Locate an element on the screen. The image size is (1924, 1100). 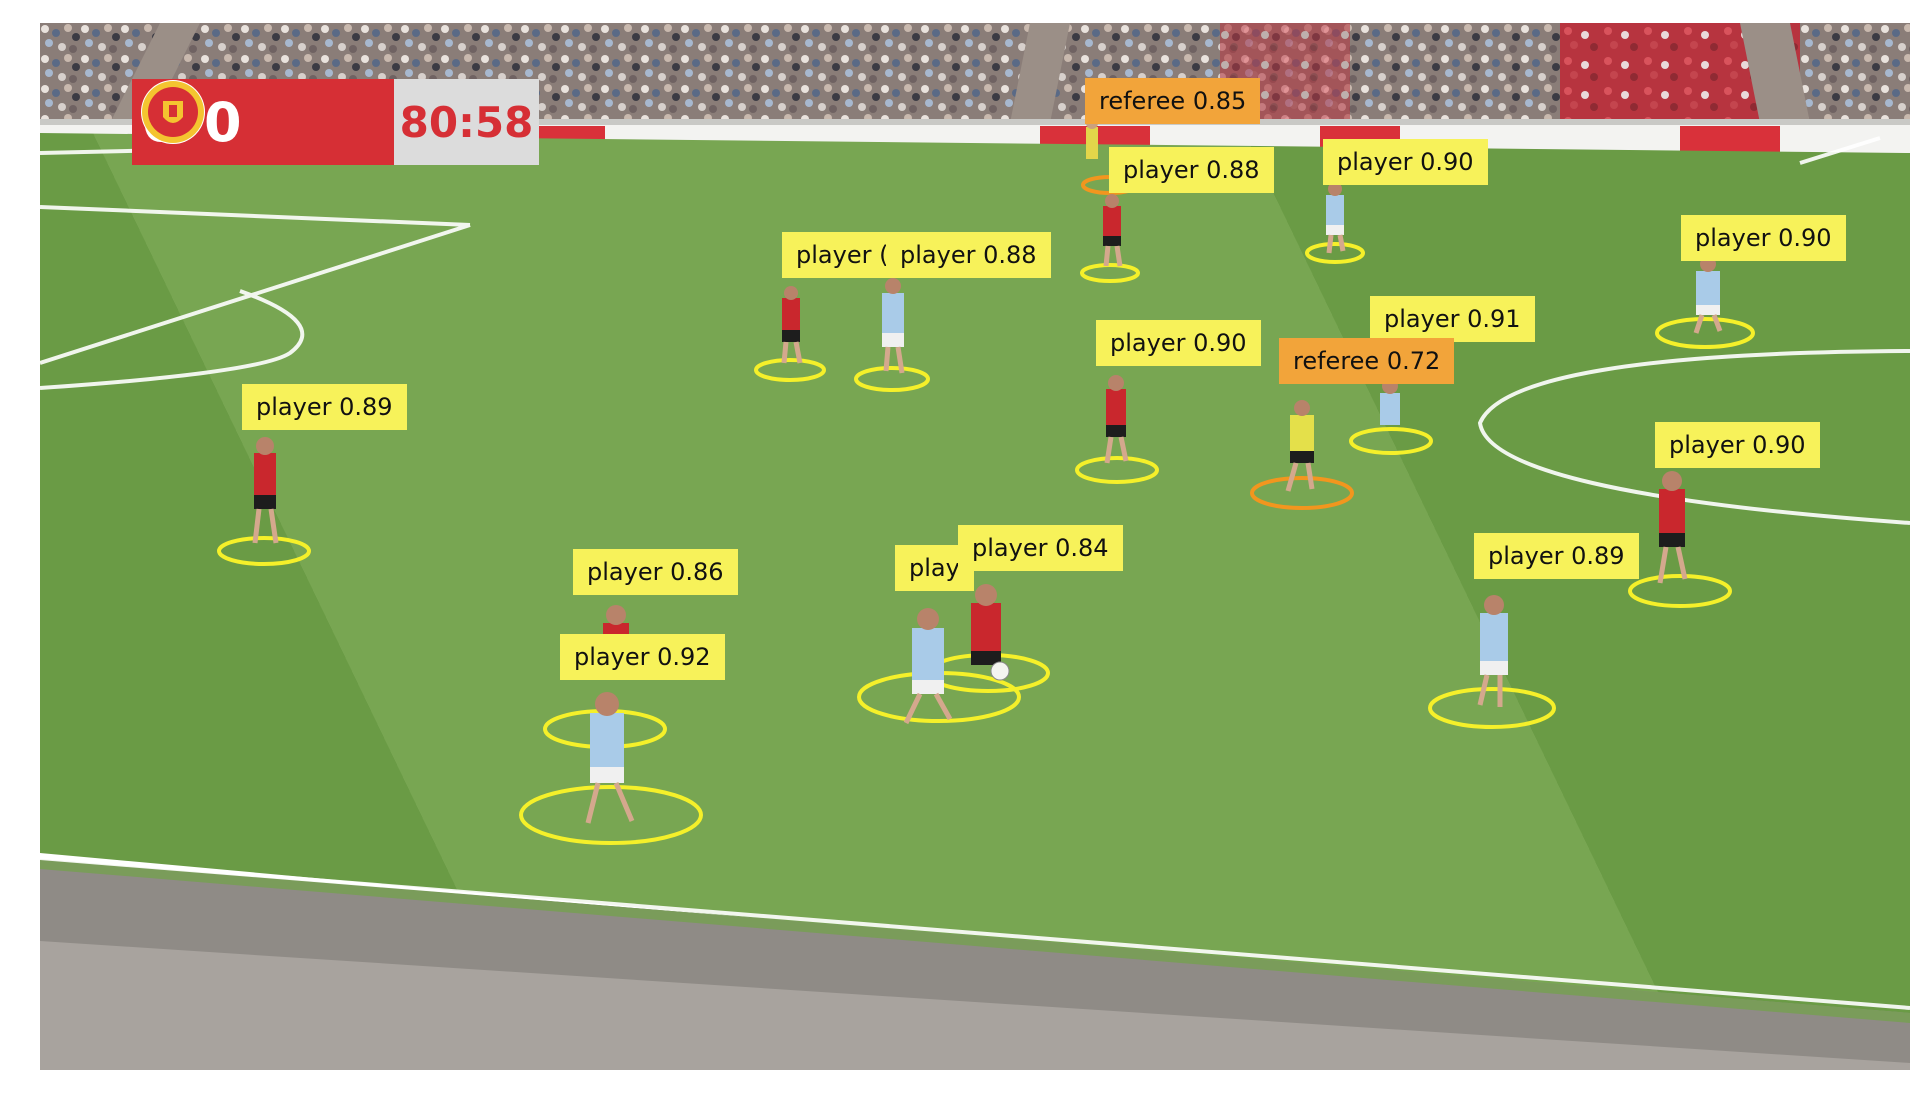
scoreboard: 0-0 80:58 is located at coordinates (335, 122).